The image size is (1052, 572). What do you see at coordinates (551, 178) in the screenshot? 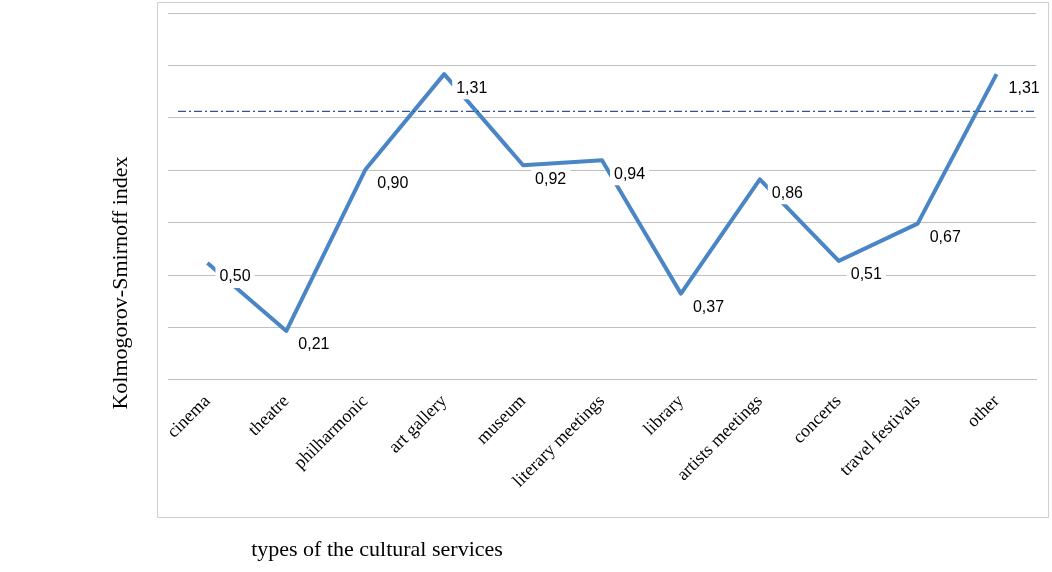
I see `text: 0,92` at bounding box center [551, 178].